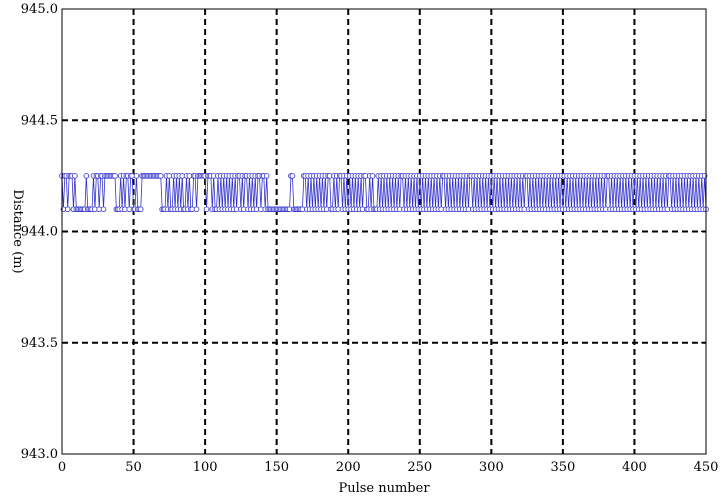  I want to click on y-tick-label: 944.0, so click(39, 232).